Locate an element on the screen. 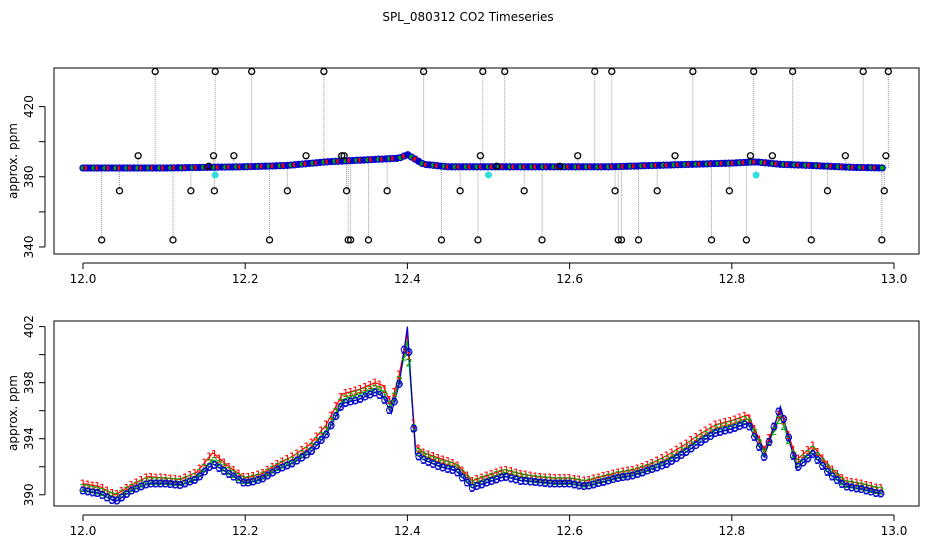 This screenshot has width=936, height=540. x-tick-label-top: 13.0 is located at coordinates (894, 279).